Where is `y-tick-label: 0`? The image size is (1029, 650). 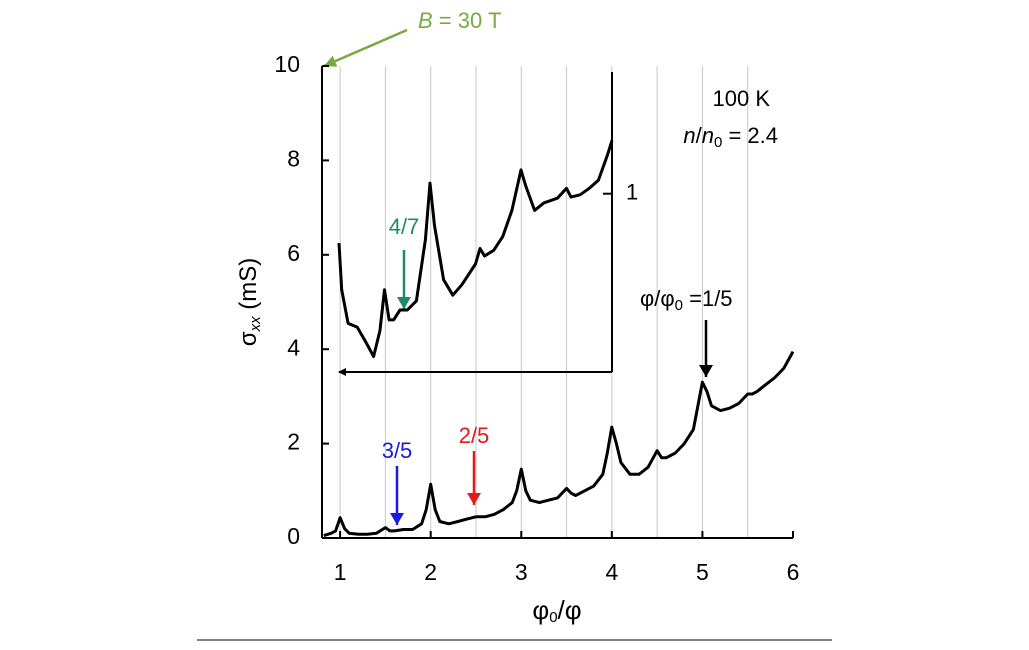 y-tick-label: 0 is located at coordinates (293, 536).